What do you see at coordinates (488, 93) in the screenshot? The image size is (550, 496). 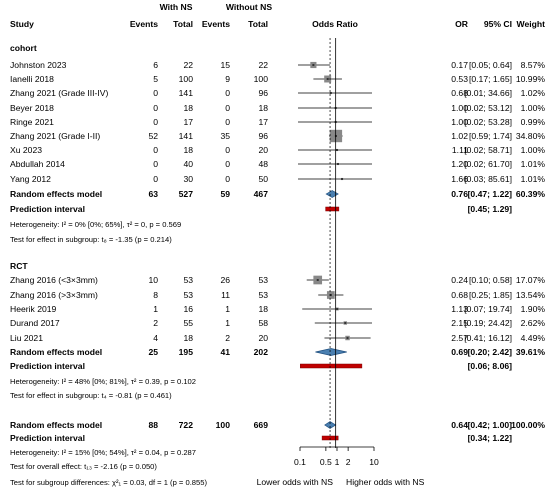 I see `ci-value: [0.01; 34.66]` at bounding box center [488, 93].